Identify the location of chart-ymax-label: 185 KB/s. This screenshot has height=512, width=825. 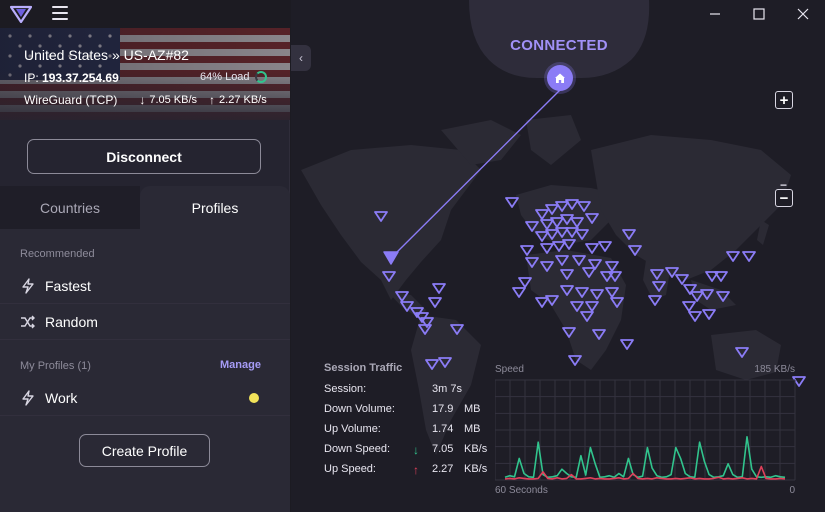
(774, 369).